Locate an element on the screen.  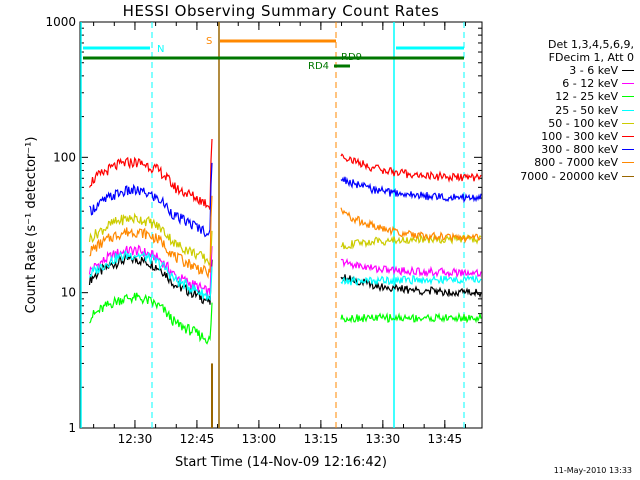
x-tick-label: 13:30 is located at coordinates (383, 439).